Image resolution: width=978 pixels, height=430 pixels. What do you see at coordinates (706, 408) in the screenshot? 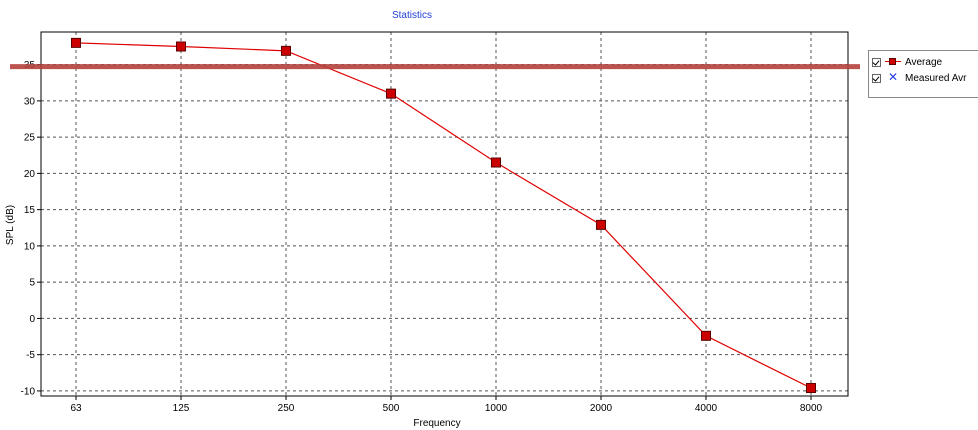
I see `x-tick-label: 4000` at bounding box center [706, 408].